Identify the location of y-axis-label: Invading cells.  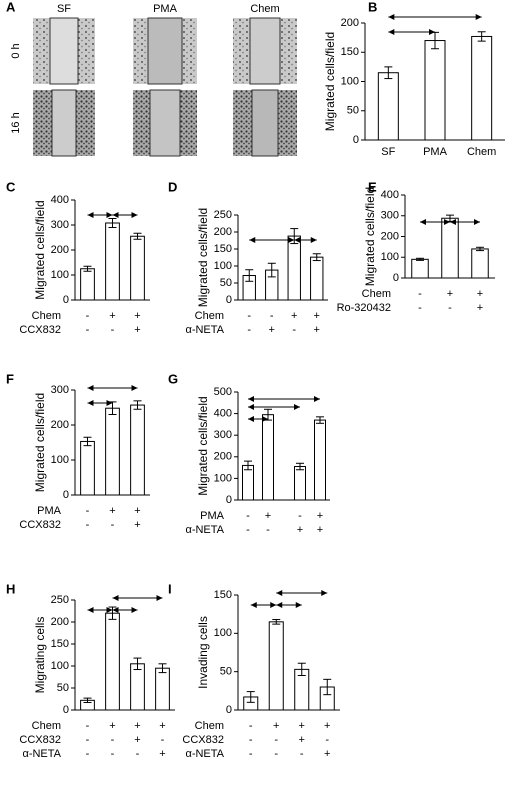
(203, 652).